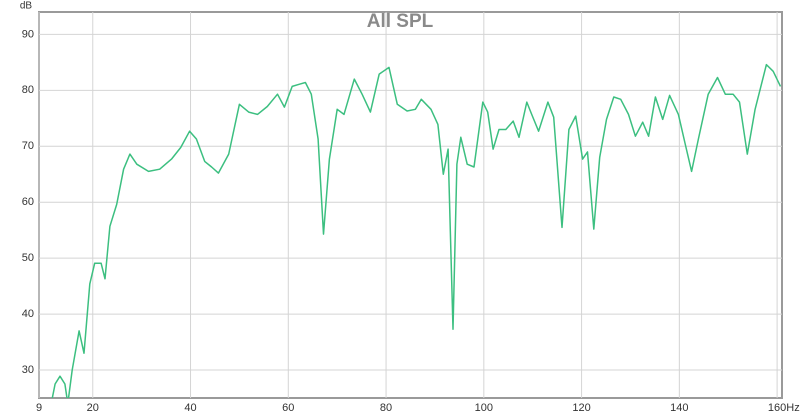 The height and width of the screenshot is (416, 800). Describe the element at coordinates (28, 314) in the screenshot. I see `y-tick-label: 40` at that location.